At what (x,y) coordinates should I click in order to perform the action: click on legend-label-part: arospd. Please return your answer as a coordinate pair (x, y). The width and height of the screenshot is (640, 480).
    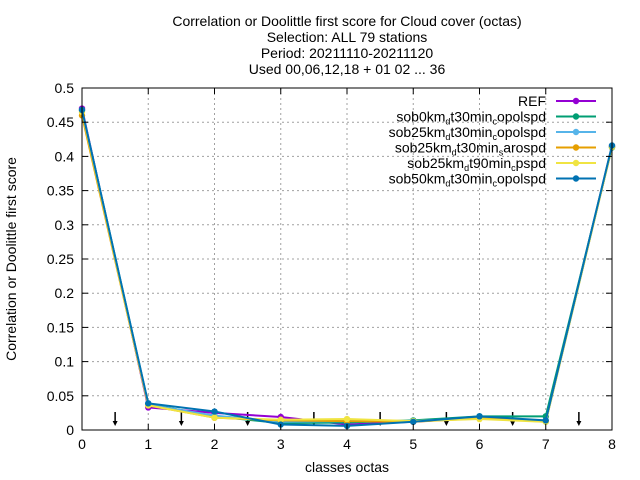
    Looking at the image, I should click on (524, 148).